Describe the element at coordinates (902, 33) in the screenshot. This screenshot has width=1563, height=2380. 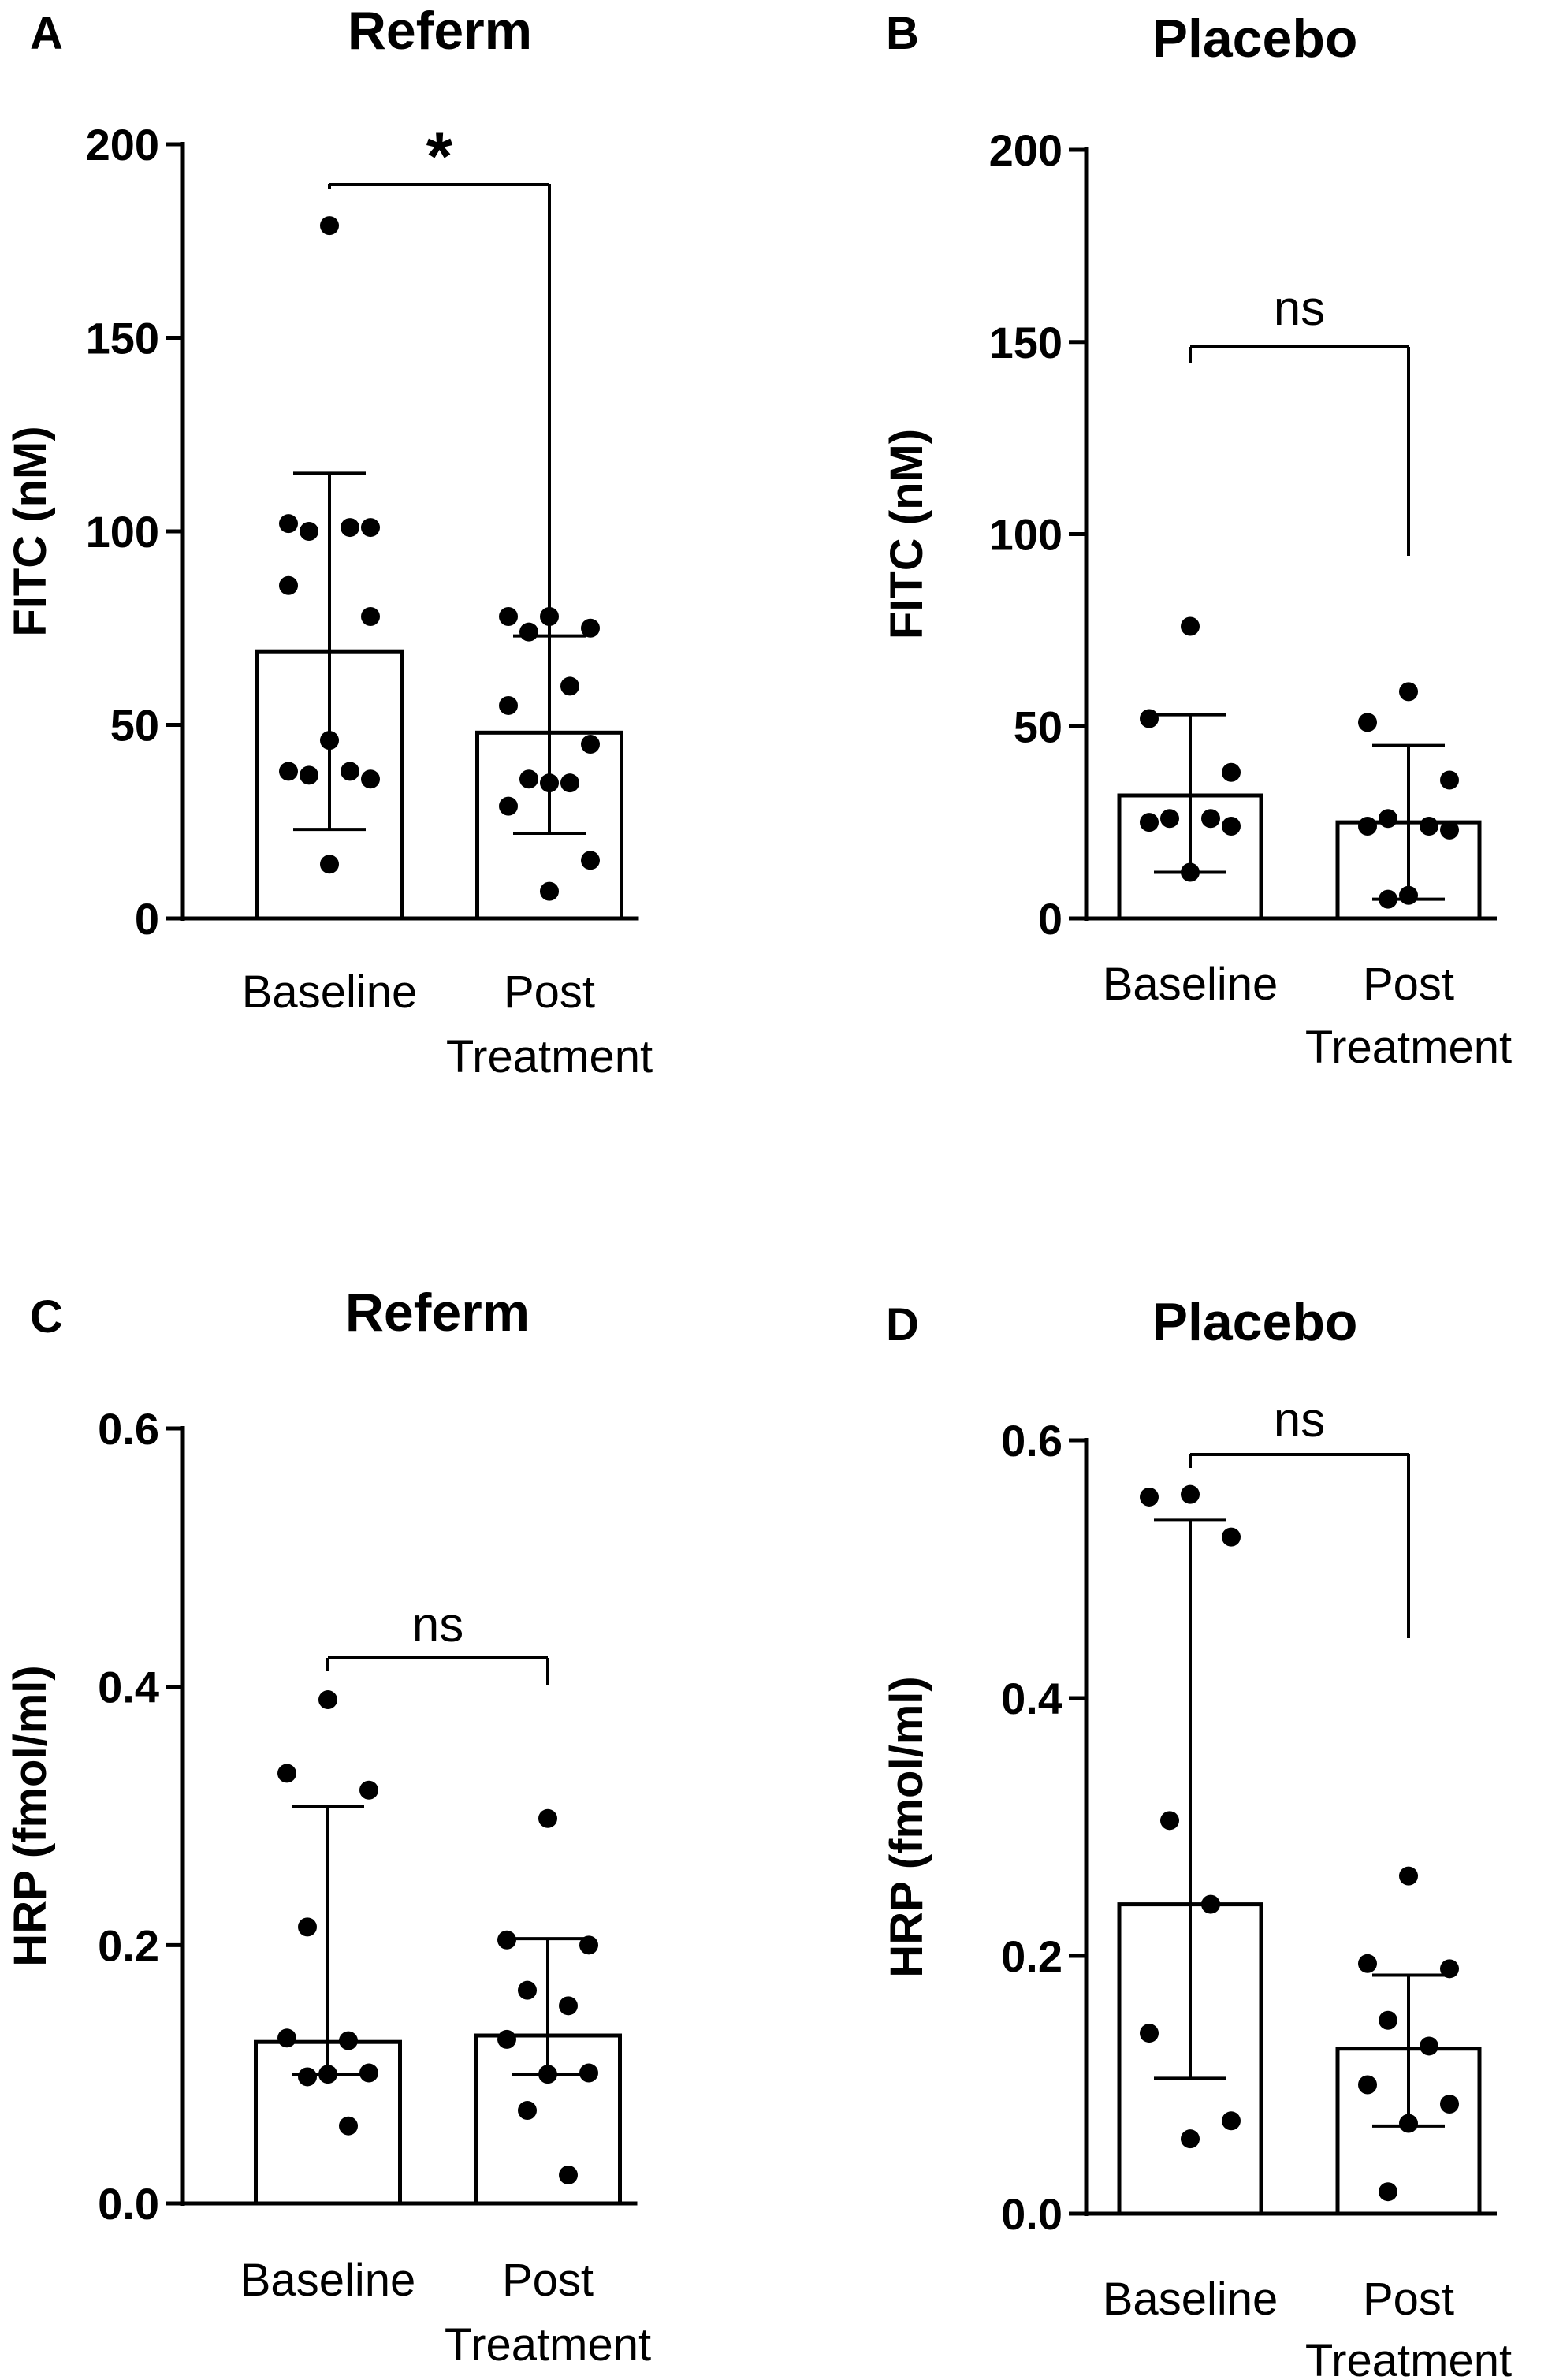
I see `panel-letter: B` at that location.